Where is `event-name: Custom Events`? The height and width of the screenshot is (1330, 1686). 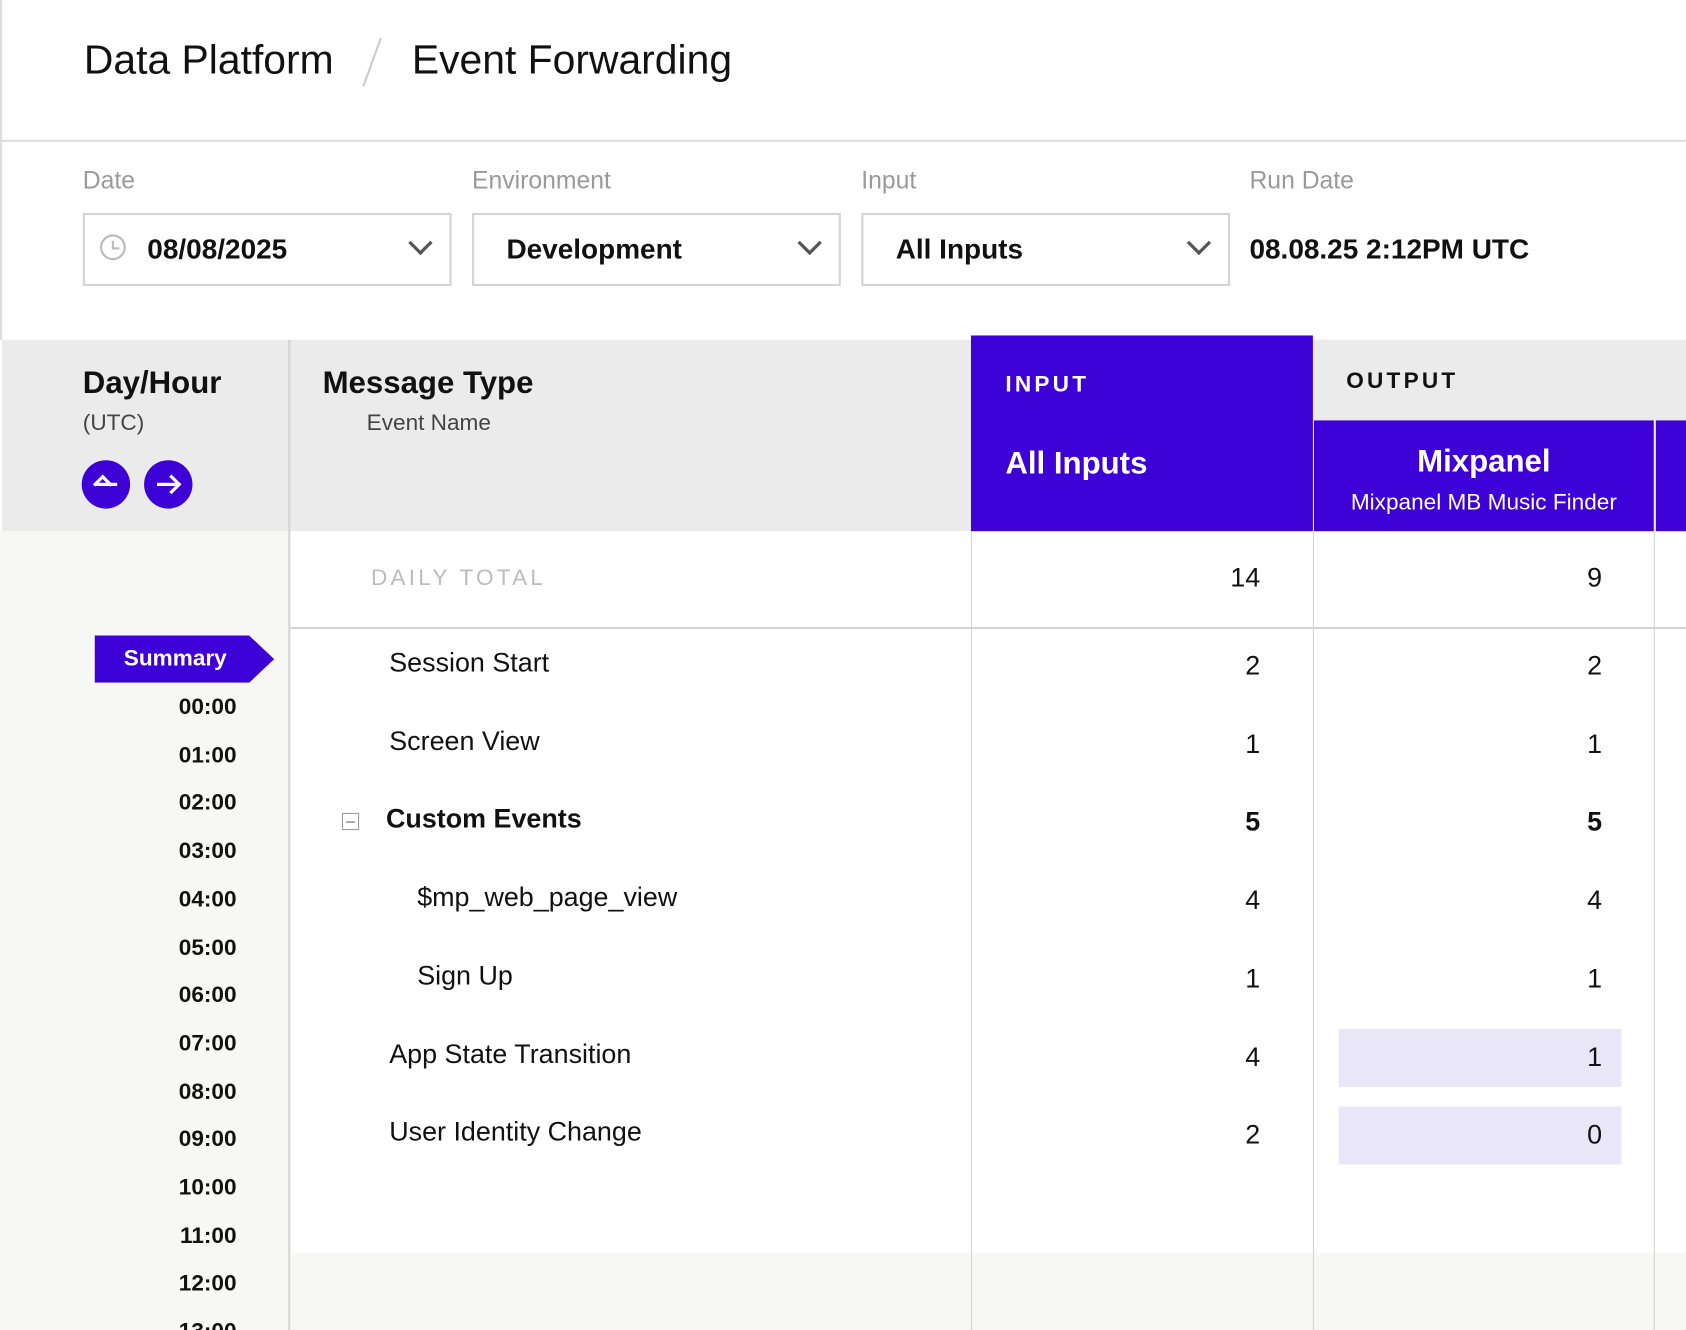 event-name: Custom Events is located at coordinates (484, 819).